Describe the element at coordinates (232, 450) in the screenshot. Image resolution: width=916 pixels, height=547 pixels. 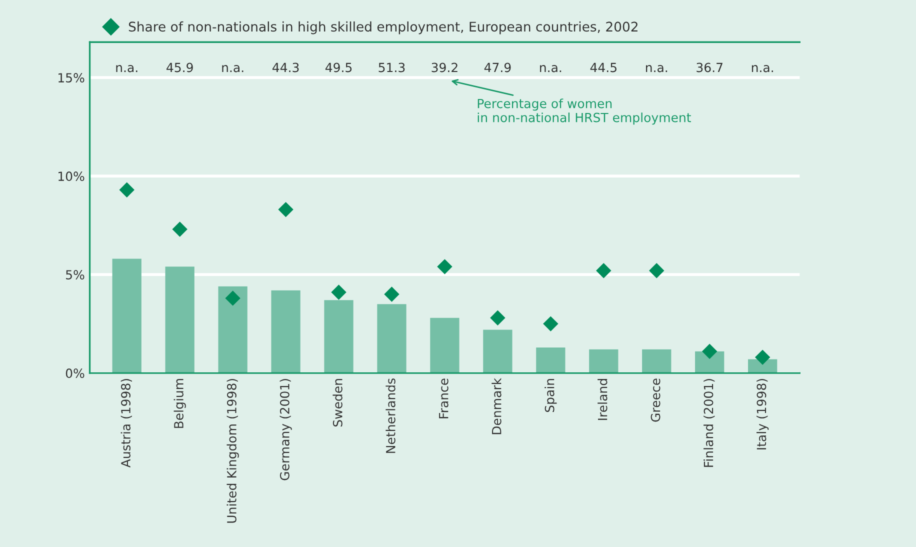
I see `x-tick-label: United Kingdom (1998)` at that location.